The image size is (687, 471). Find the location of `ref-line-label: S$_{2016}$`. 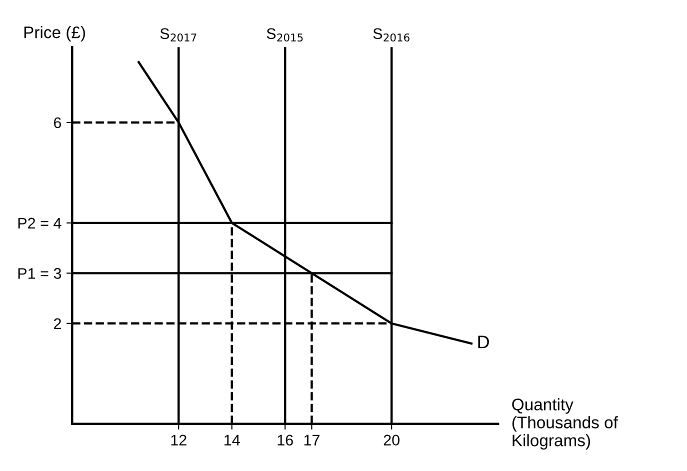

ref-line-label: S$_{2016}$ is located at coordinates (391, 35).